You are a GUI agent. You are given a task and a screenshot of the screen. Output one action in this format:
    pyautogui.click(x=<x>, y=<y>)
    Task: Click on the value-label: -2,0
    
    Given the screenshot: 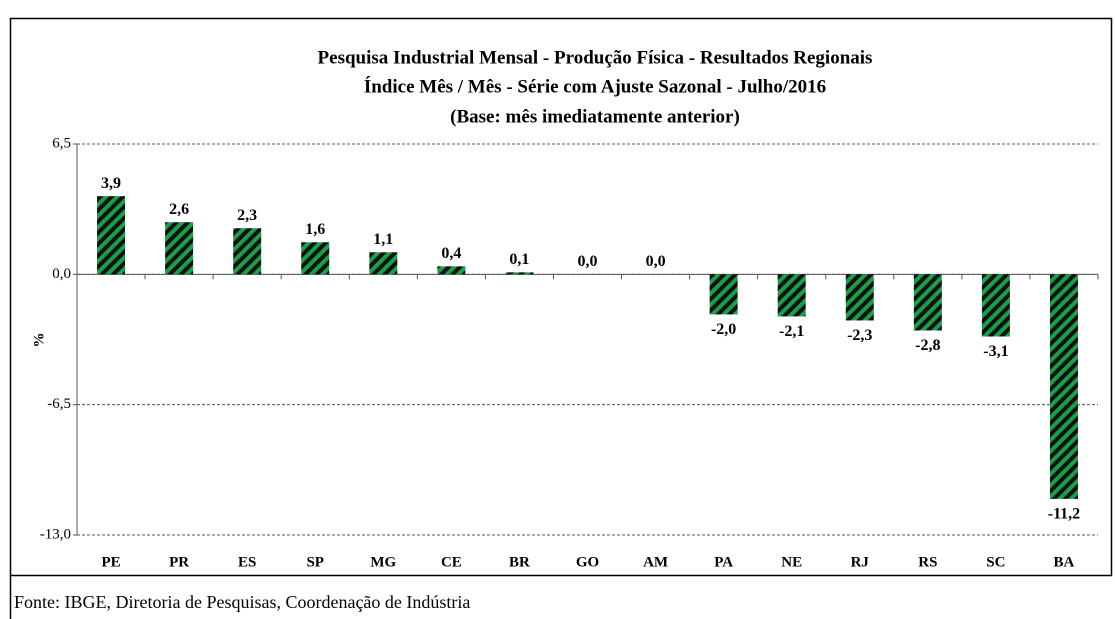 What is the action you would take?
    pyautogui.click(x=723, y=329)
    